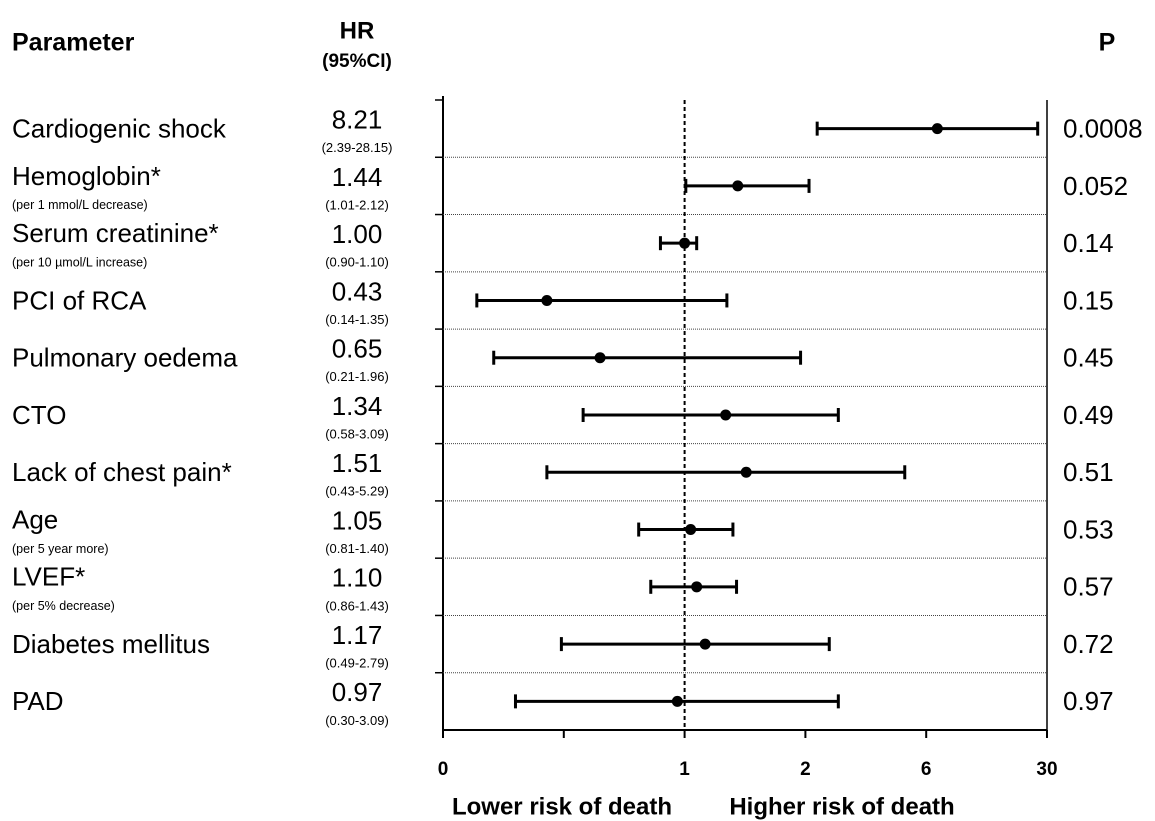 This screenshot has height=821, width=1155. Describe the element at coordinates (39, 415) in the screenshot. I see `parameter-label: CTO` at that location.